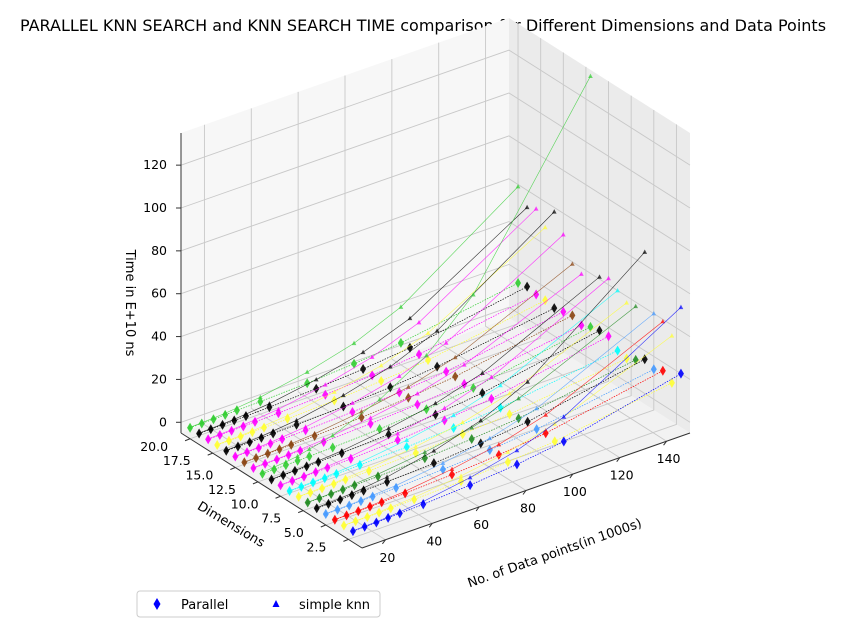 The height and width of the screenshot is (624, 847). Describe the element at coordinates (528, 508) in the screenshot. I see `x-tick-label: 80` at that location.